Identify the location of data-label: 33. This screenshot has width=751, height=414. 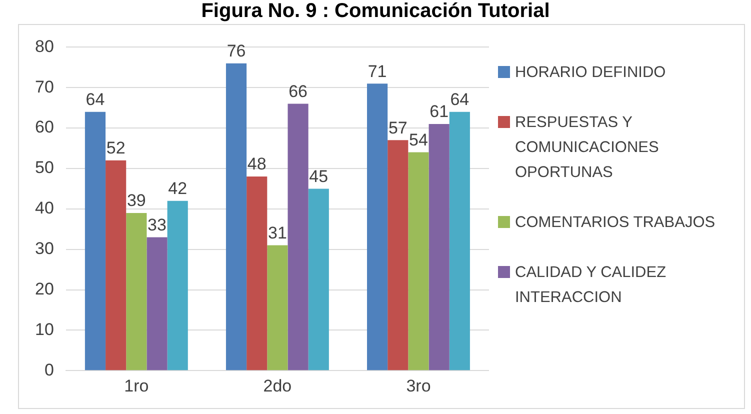
(157, 224).